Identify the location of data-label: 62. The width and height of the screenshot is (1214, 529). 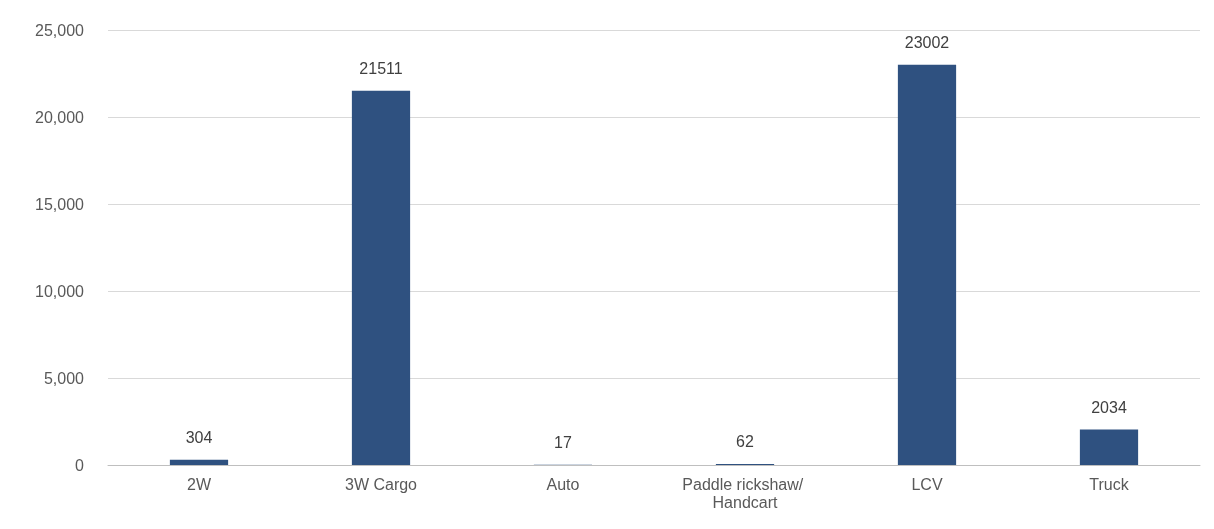
(745, 442).